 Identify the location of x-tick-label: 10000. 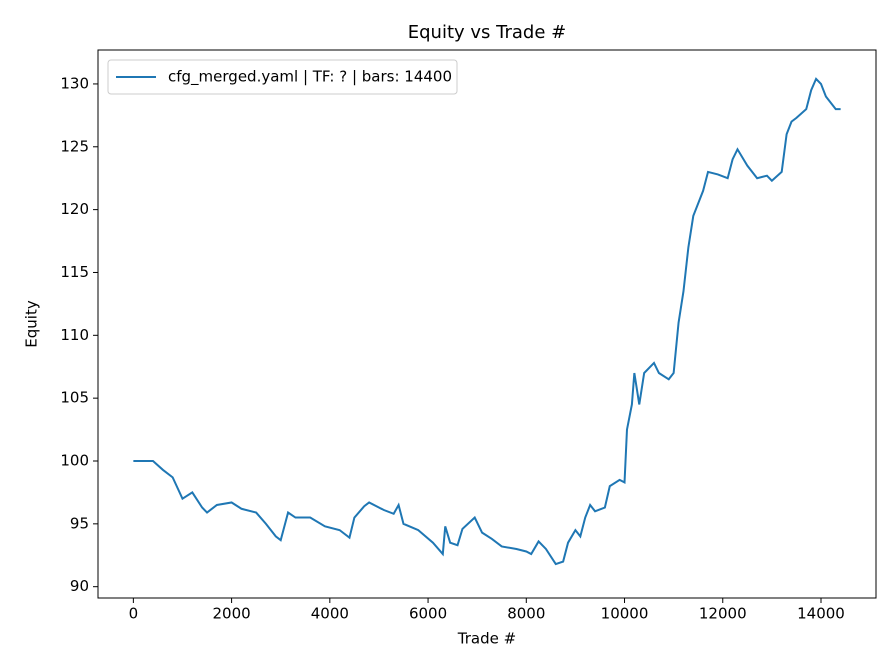
(625, 614).